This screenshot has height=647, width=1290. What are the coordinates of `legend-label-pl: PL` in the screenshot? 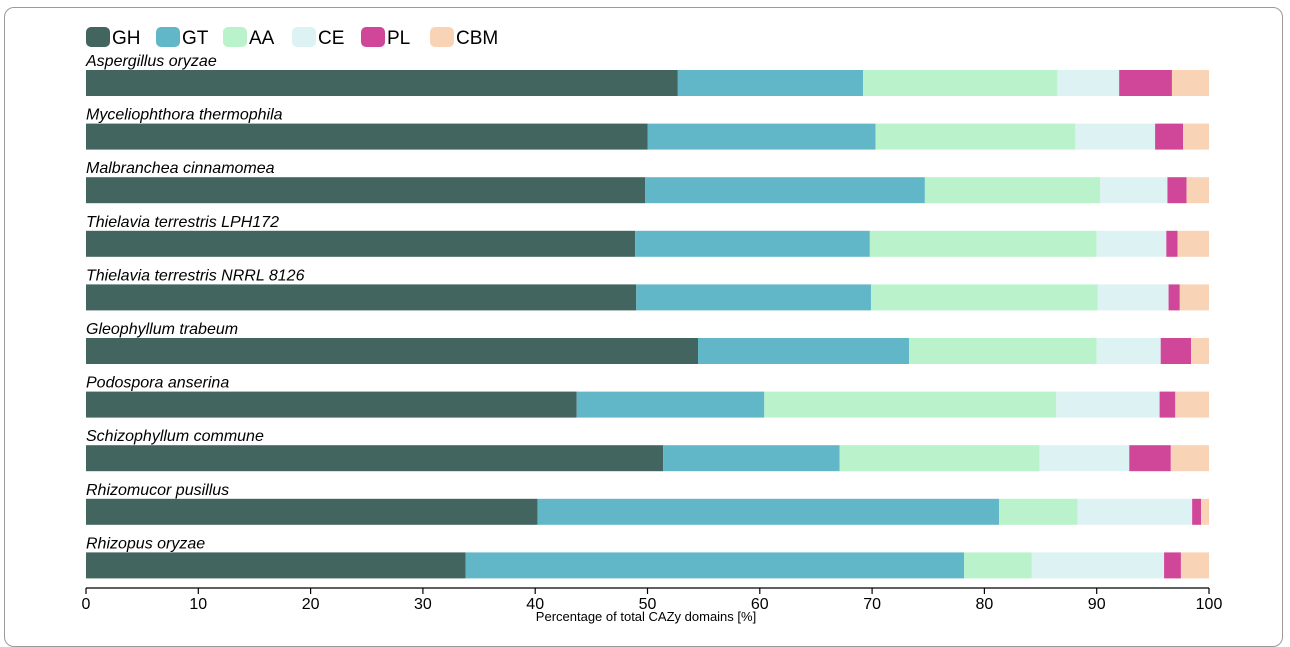 It's located at (398, 38).